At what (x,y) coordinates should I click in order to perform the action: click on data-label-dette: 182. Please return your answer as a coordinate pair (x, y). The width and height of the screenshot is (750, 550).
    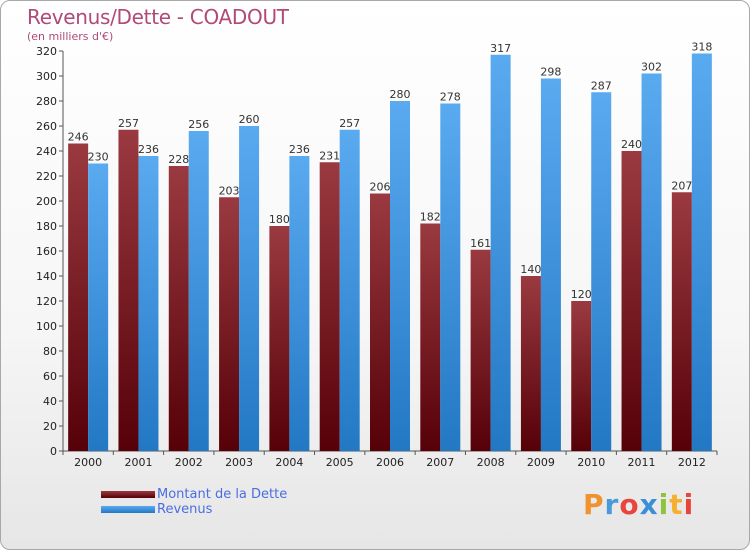
    Looking at the image, I should click on (430, 217).